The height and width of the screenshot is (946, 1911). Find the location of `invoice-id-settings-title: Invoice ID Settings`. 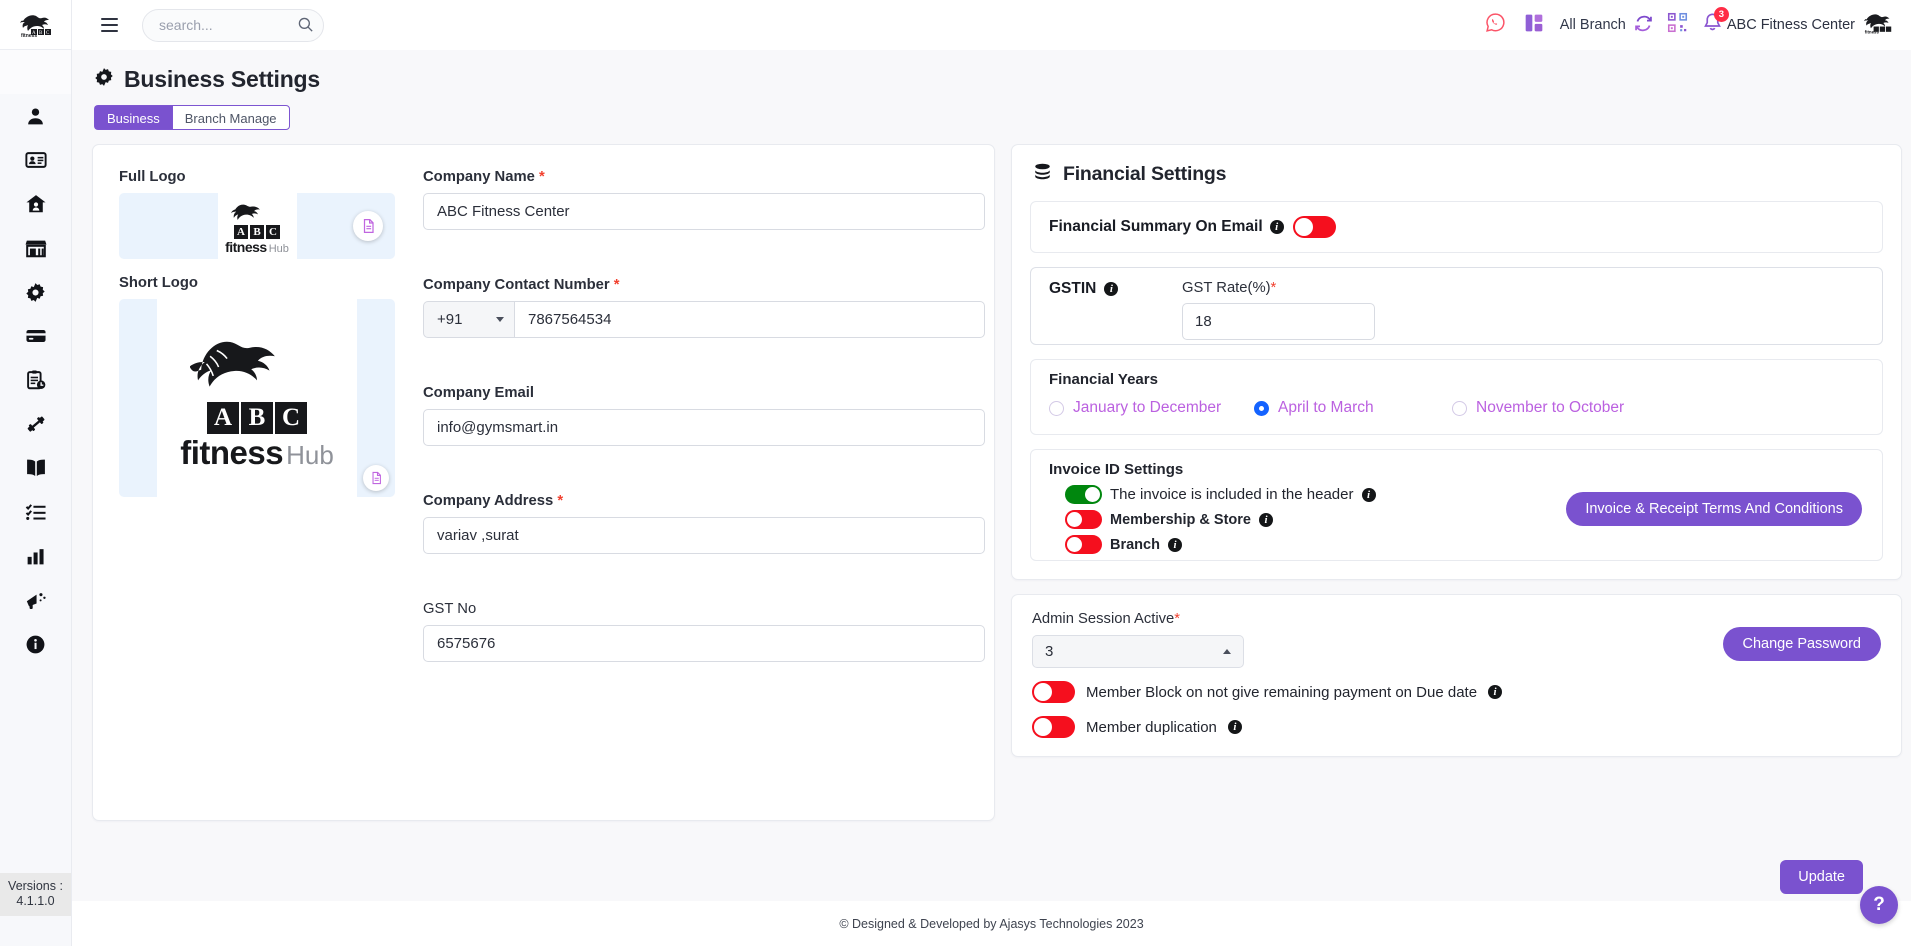

invoice-id-settings-title: Invoice ID Settings is located at coordinates (1116, 469).